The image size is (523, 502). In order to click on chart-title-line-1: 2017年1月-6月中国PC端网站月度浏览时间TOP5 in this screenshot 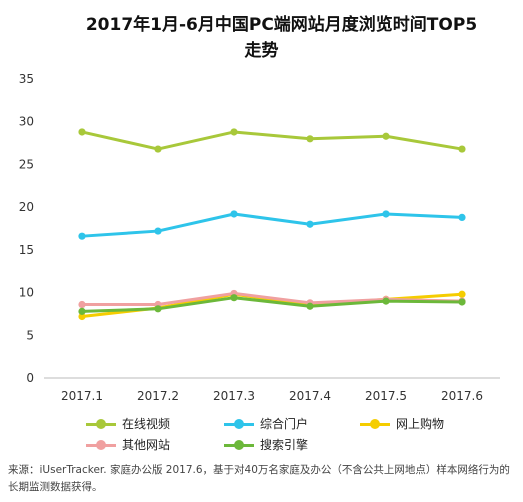, I will do `click(281, 25)`.